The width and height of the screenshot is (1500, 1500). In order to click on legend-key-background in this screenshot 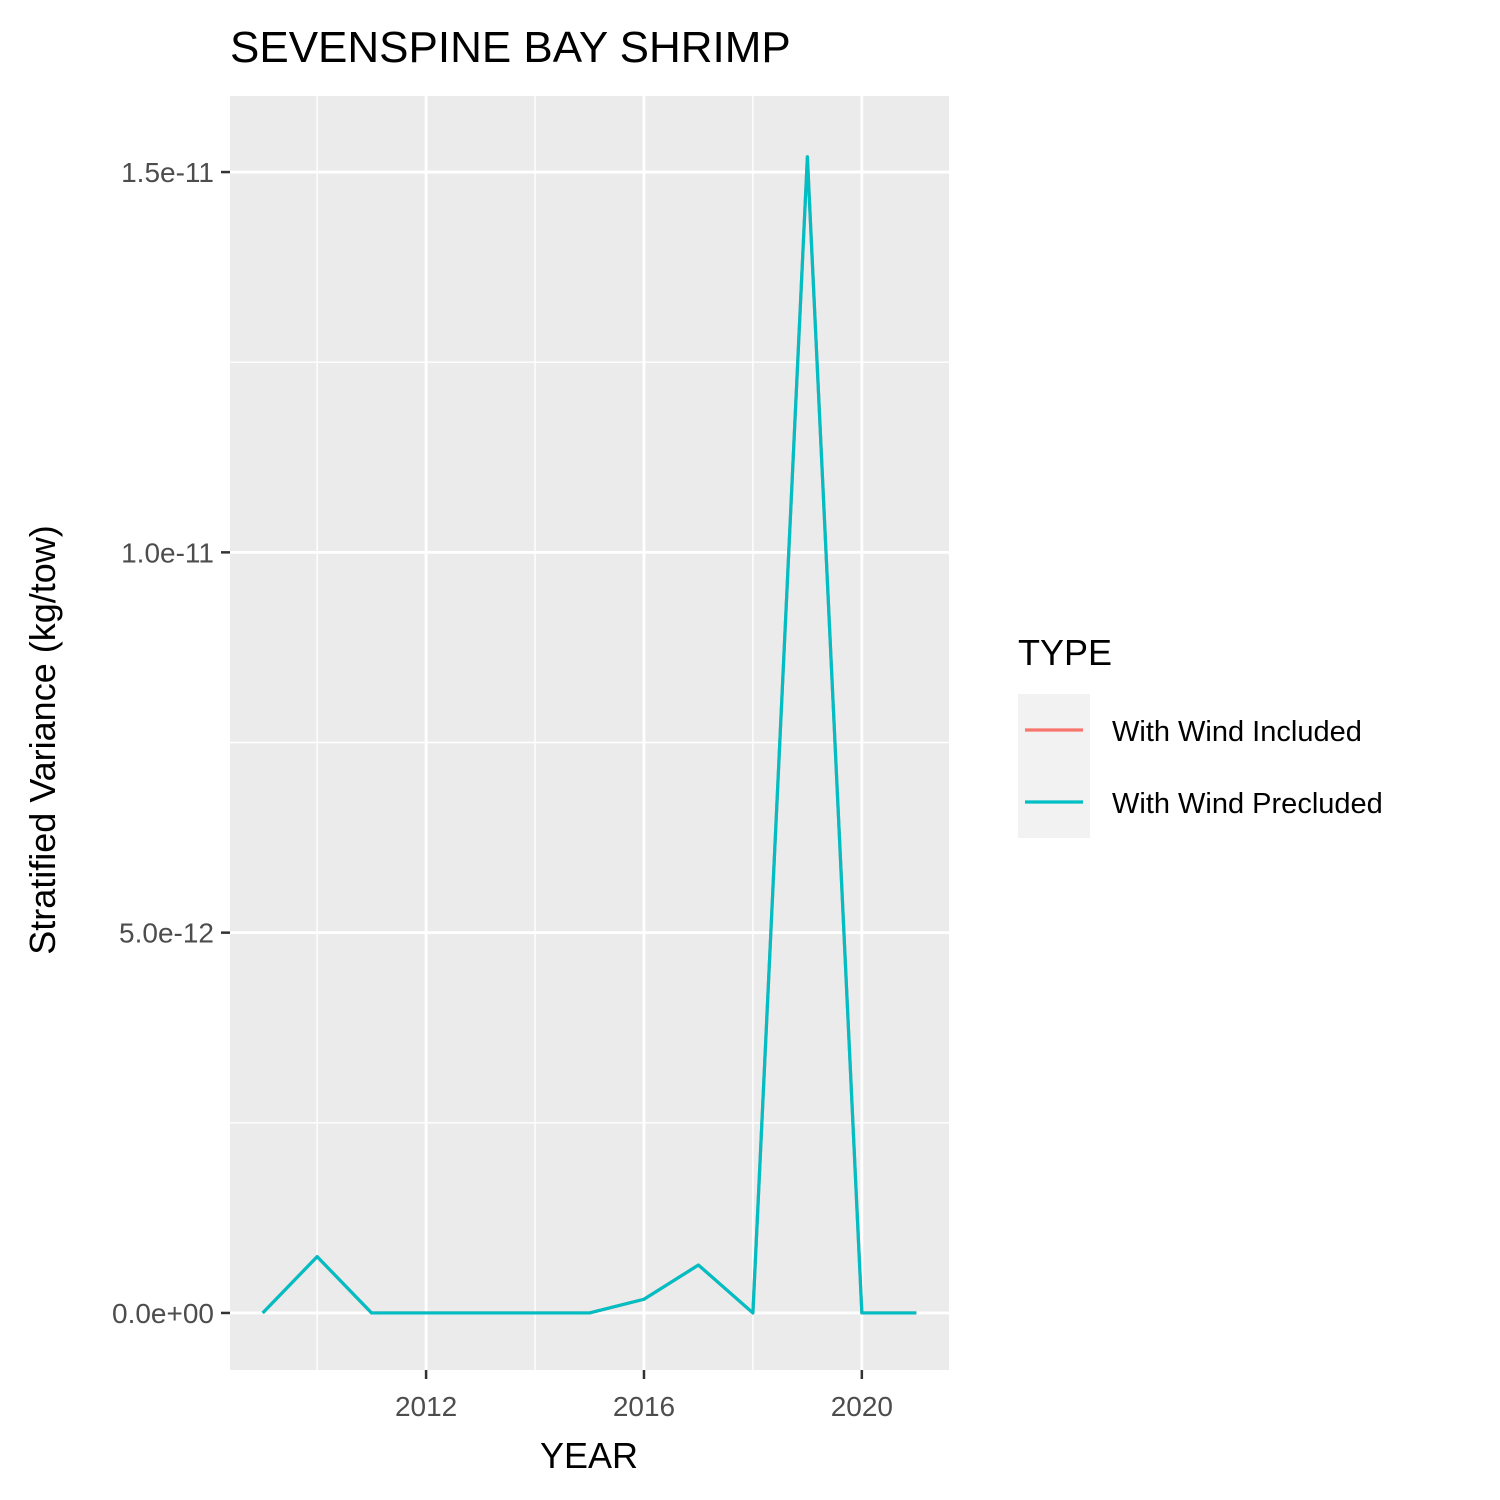, I will do `click(1054, 766)`.